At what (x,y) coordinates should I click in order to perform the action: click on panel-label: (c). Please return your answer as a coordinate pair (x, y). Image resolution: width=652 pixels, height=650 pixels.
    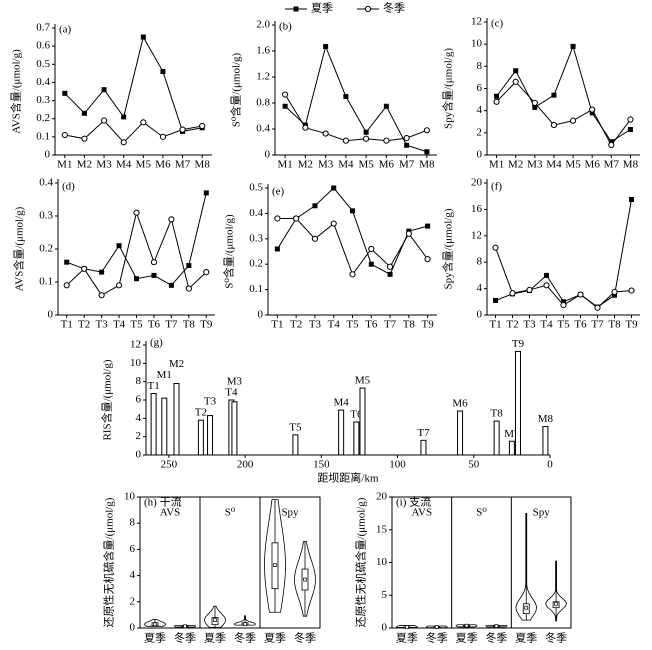
    Looking at the image, I should click on (497, 24).